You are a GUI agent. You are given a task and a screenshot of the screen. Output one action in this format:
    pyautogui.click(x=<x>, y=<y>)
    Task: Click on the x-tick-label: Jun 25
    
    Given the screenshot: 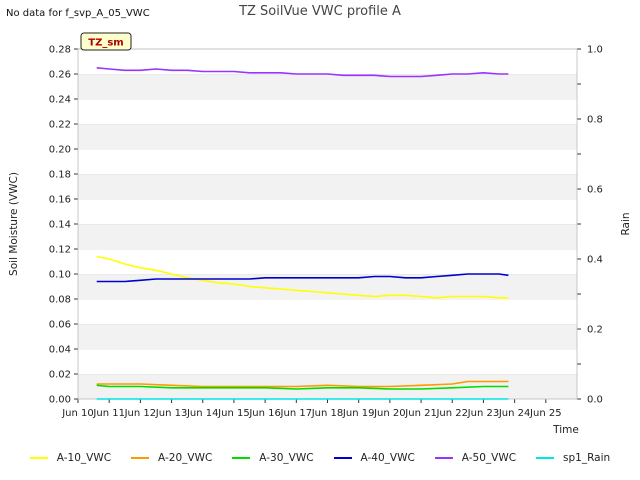 What is the action you would take?
    pyautogui.click(x=545, y=413)
    